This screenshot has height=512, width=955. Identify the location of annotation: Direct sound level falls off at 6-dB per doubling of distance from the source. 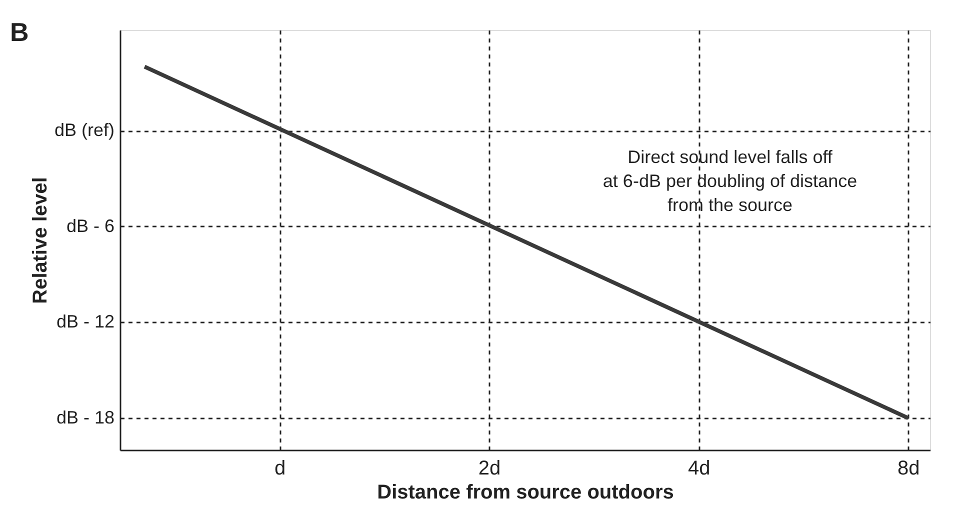
(730, 181).